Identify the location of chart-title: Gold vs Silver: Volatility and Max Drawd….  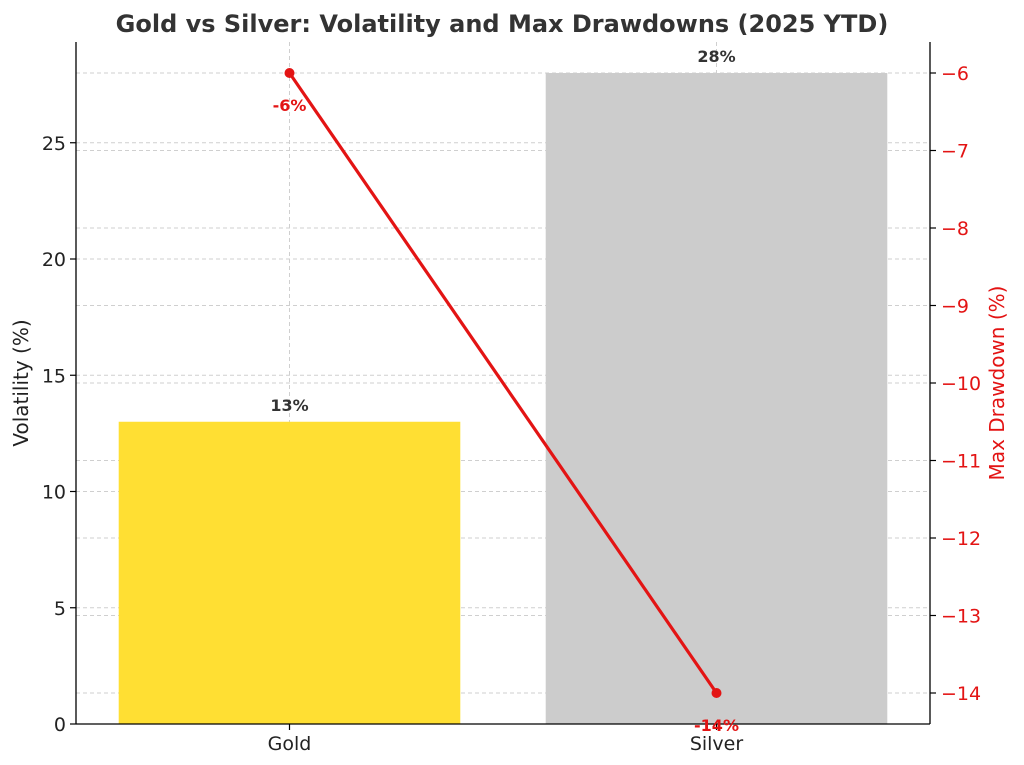
(502, 24).